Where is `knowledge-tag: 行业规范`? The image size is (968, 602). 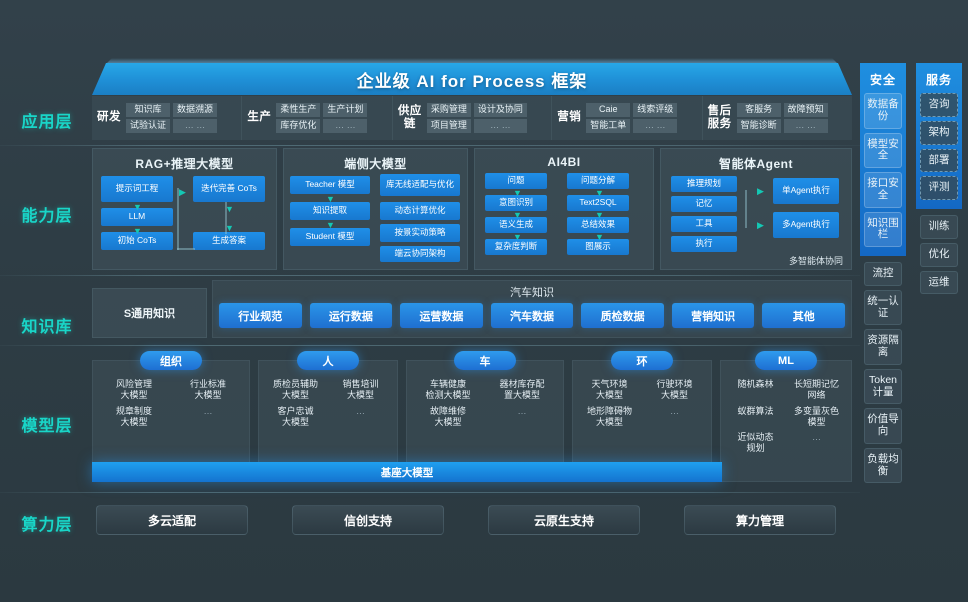 knowledge-tag: 行业规范 is located at coordinates (260, 315).